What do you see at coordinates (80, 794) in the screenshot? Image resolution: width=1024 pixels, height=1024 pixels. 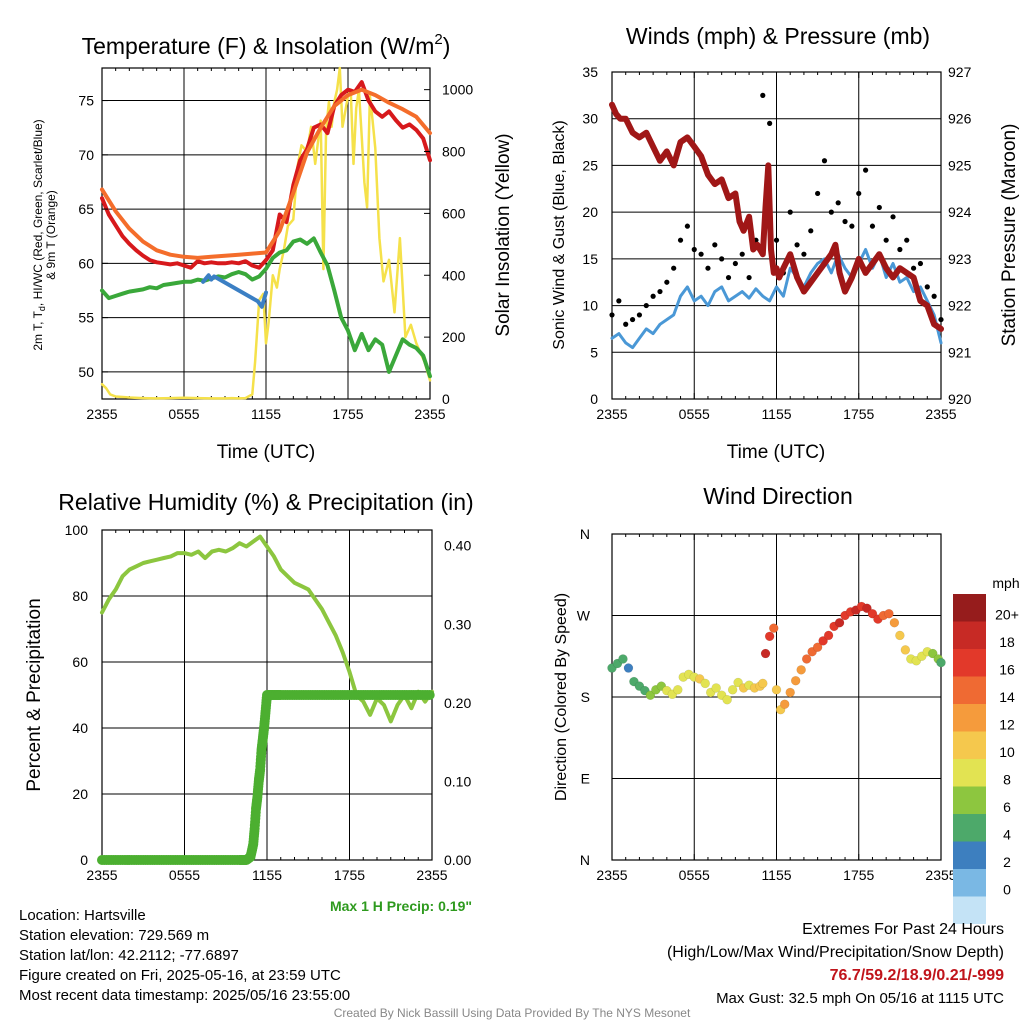 I see `y-tick-label: 20` at bounding box center [80, 794].